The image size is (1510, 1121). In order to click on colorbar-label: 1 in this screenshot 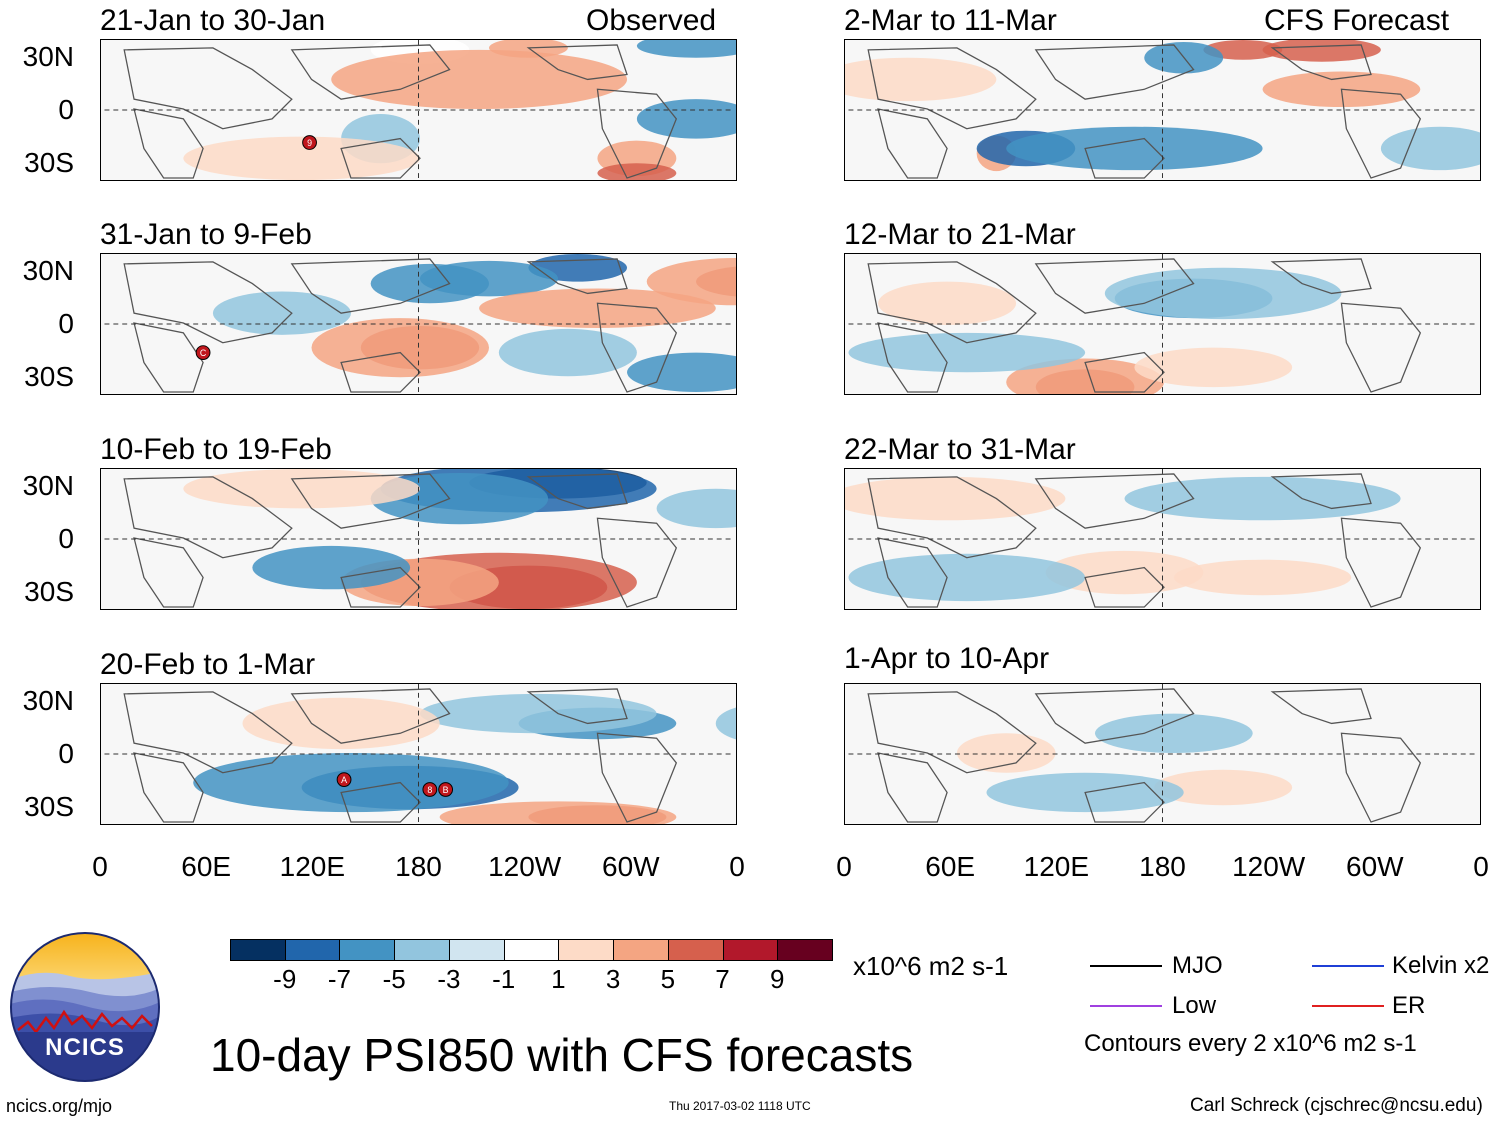, I will do `click(558, 979)`.